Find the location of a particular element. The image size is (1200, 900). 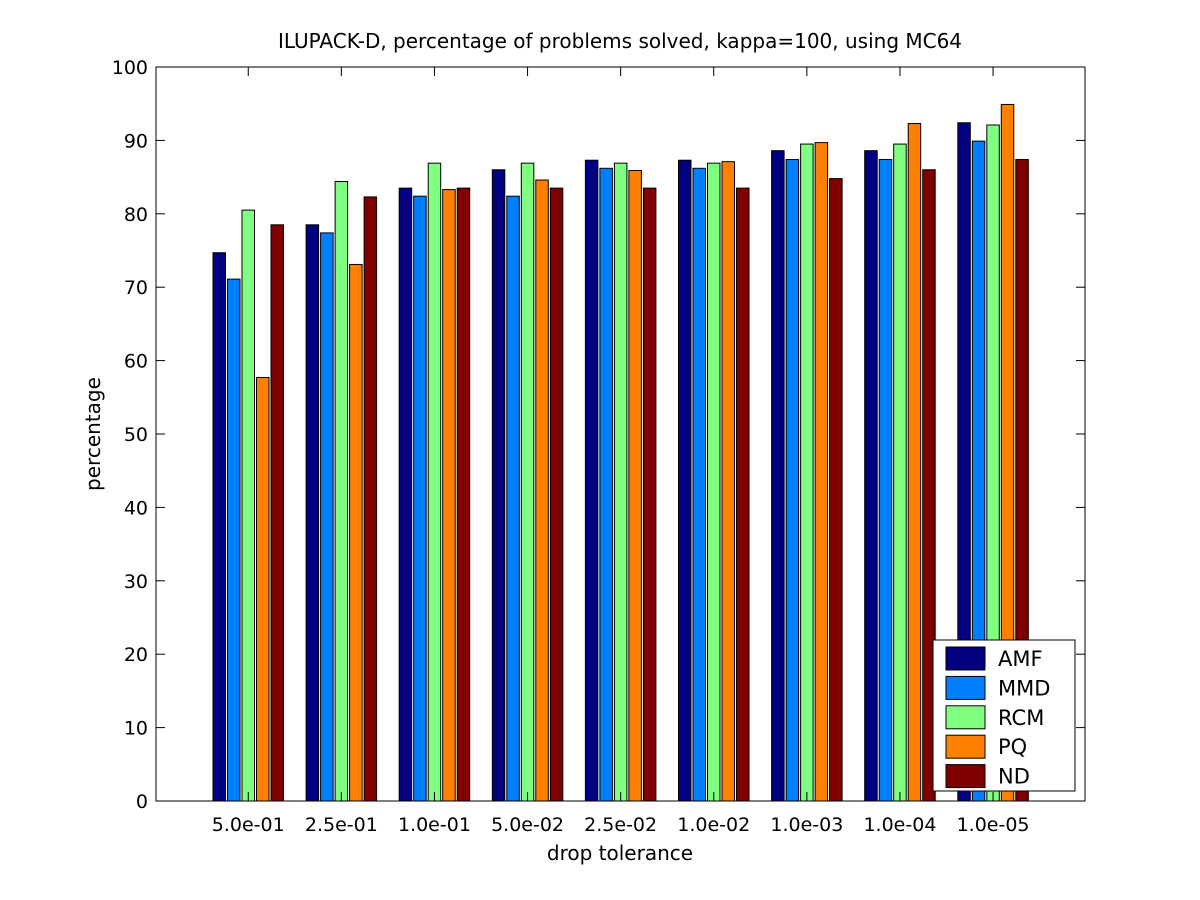

y-axis-title: percentage is located at coordinates (93, 434).